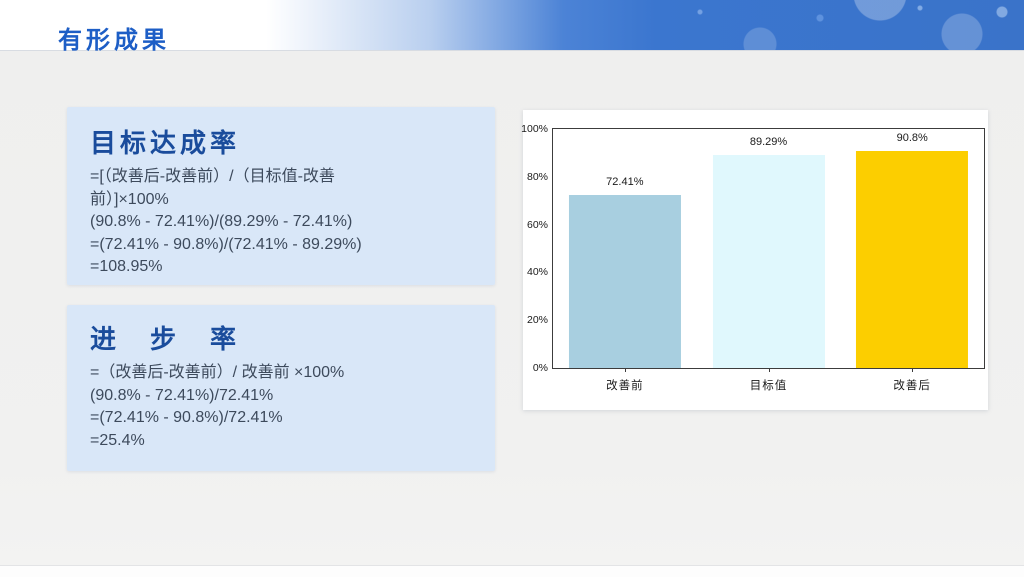  I want to click on y-axis-tick-label: 100%, so click(534, 129).